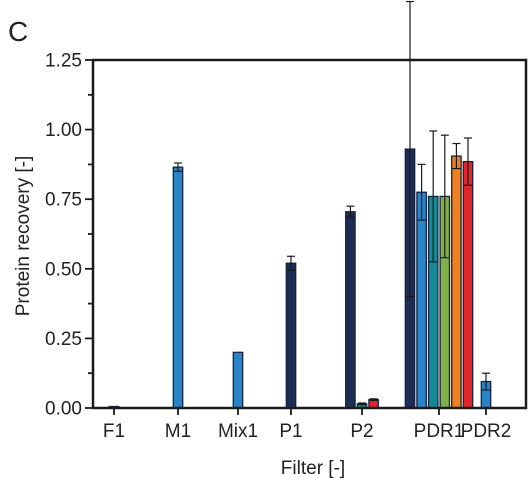 Image resolution: width=530 pixels, height=483 pixels. I want to click on y-tick-label: 0.75, so click(63, 200).